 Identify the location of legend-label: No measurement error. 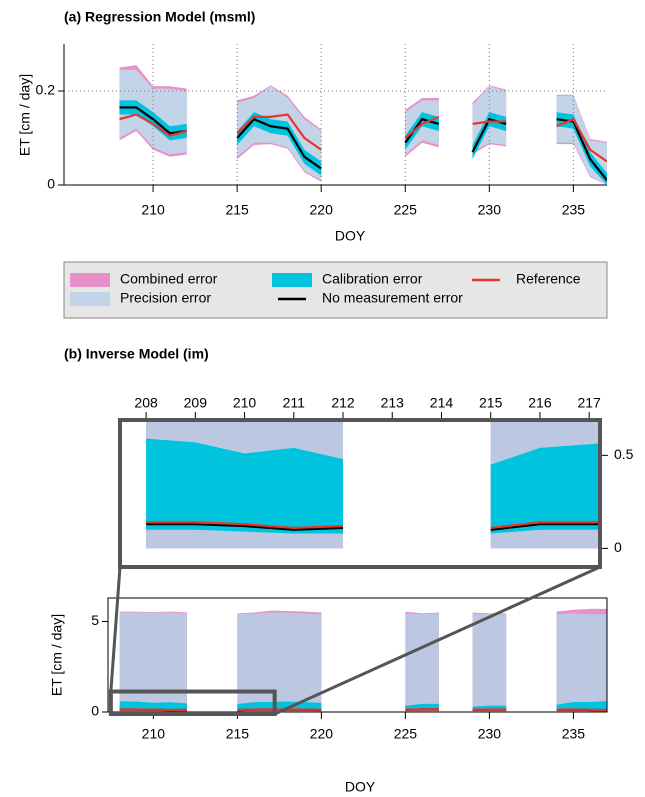
(392, 298).